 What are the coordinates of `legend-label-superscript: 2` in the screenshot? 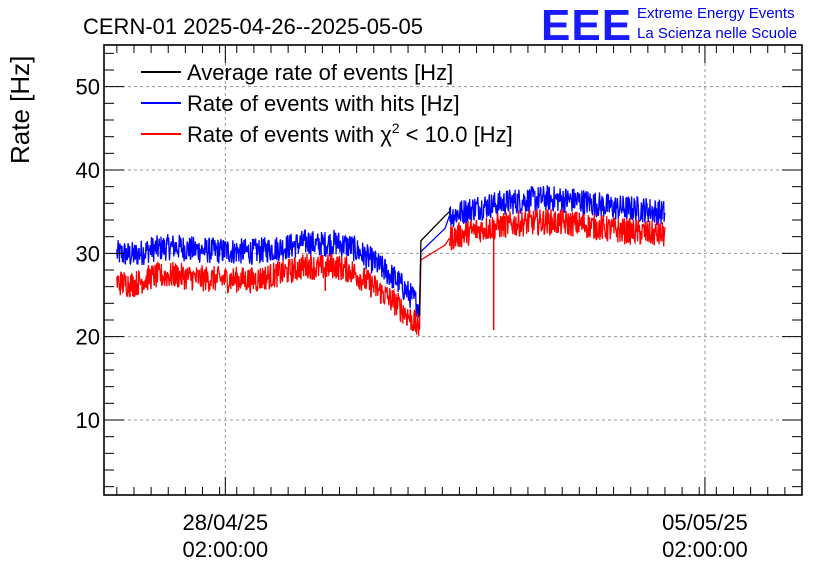 It's located at (396, 128).